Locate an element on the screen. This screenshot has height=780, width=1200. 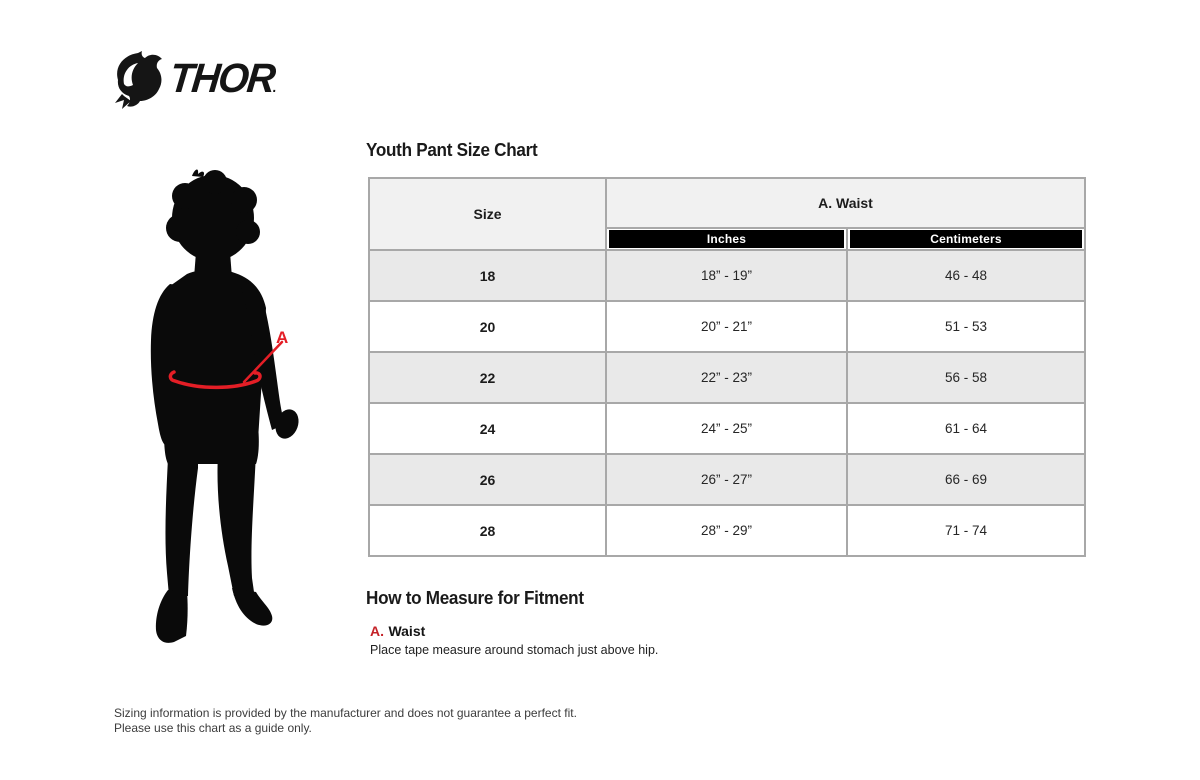
brand-wordmark: THOR. is located at coordinates (222, 78).